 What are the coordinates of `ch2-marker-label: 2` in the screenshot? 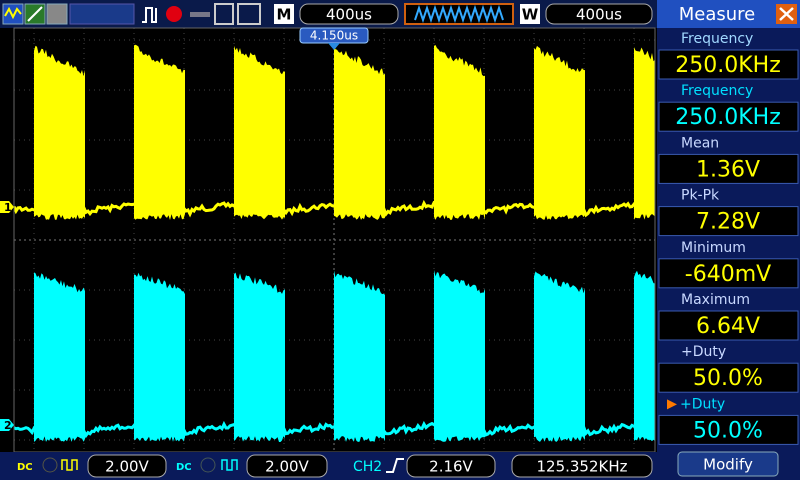 It's located at (8, 425).